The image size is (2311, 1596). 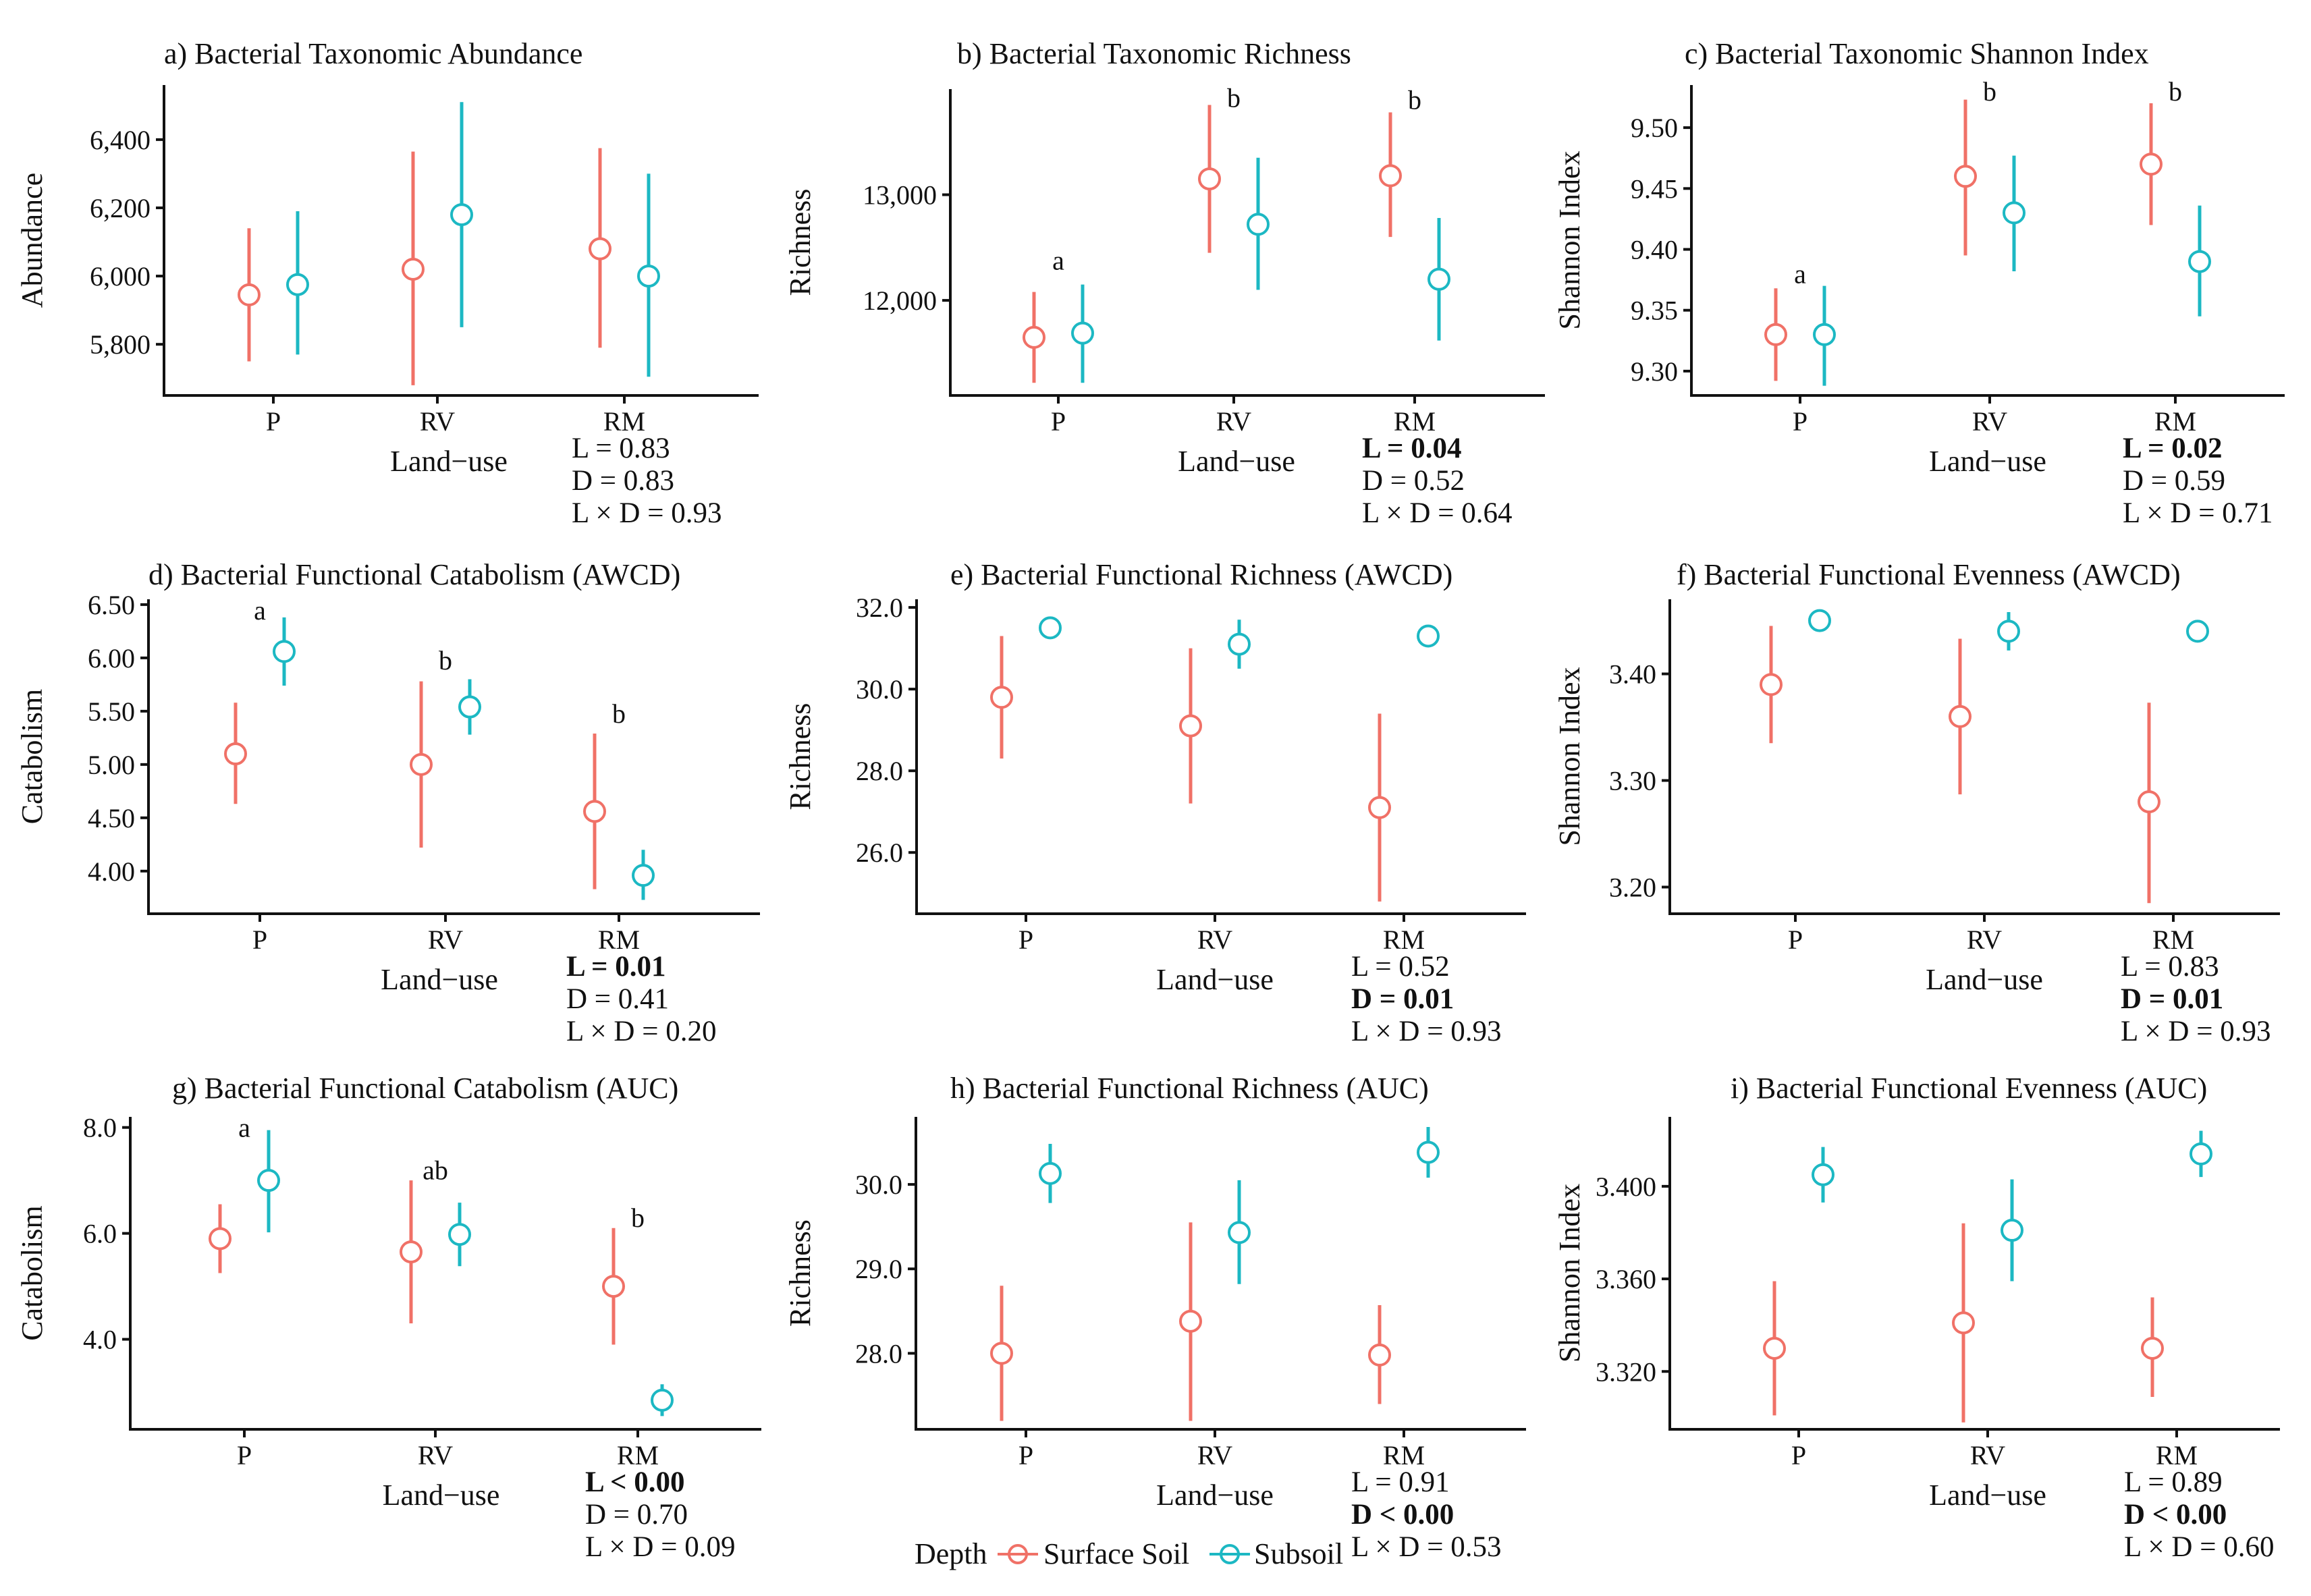 I want to click on y-tick-label: 3.30, so click(x=1632, y=781).